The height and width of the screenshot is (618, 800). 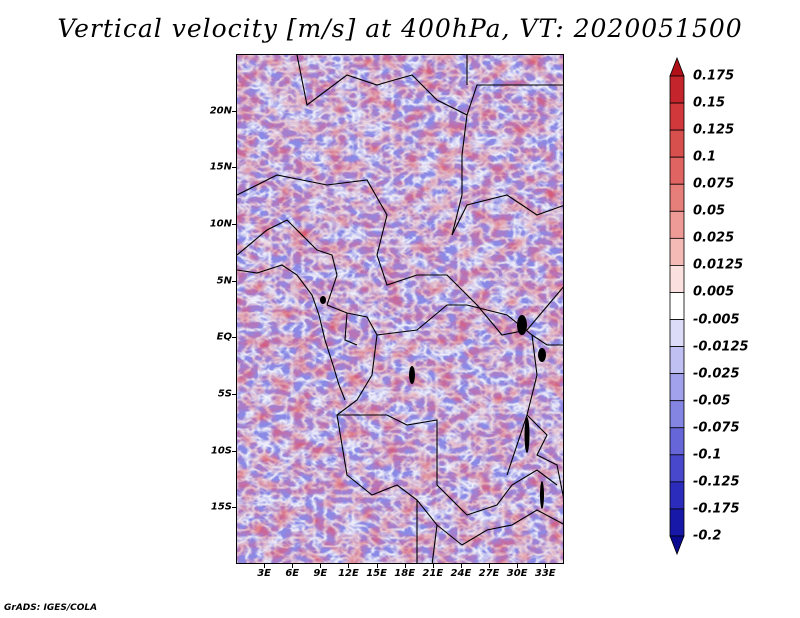 What do you see at coordinates (433, 573) in the screenshot?
I see `longitude-tick-label: 21E` at bounding box center [433, 573].